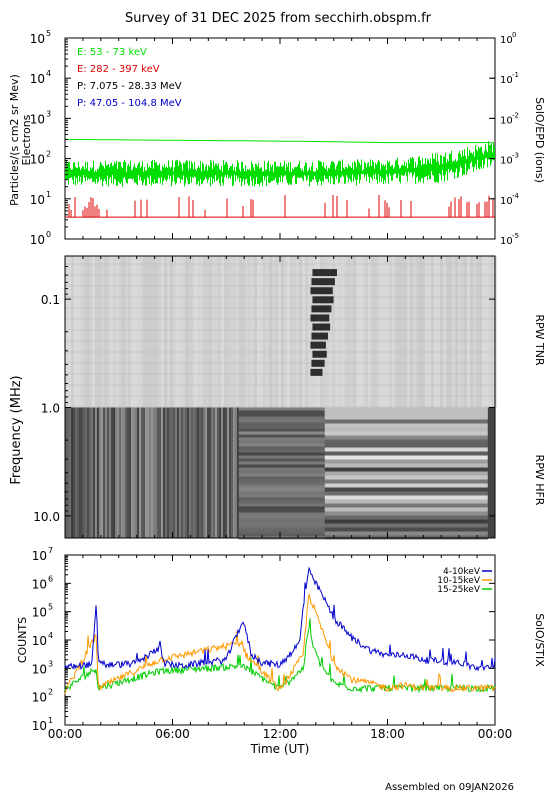 The width and height of the screenshot is (550, 800). What do you see at coordinates (50, 578) in the screenshot?
I see `stix-ytick-exponent: 6` at bounding box center [50, 578].